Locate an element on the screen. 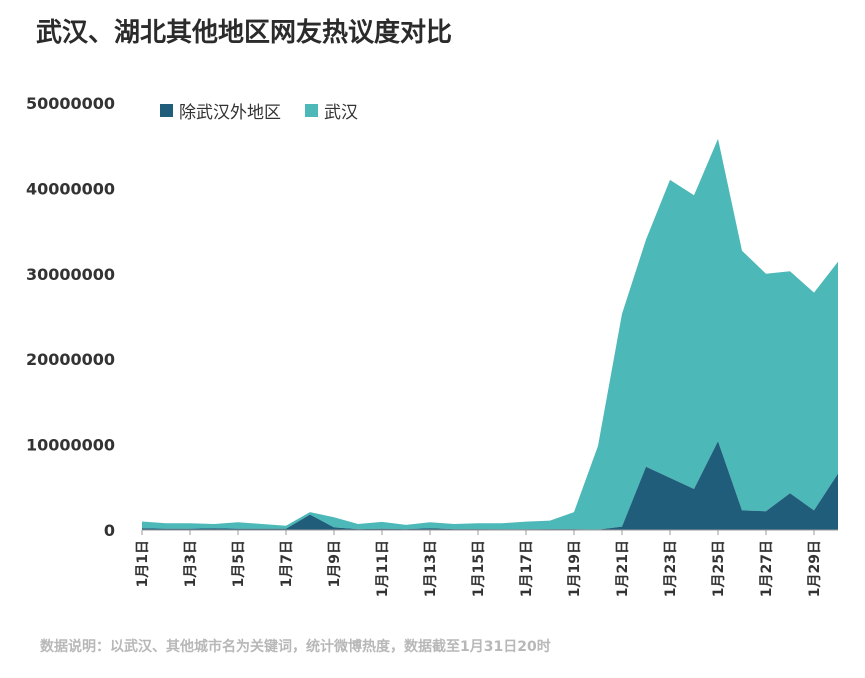  y-tick-label: 50000000 is located at coordinates (70, 103).